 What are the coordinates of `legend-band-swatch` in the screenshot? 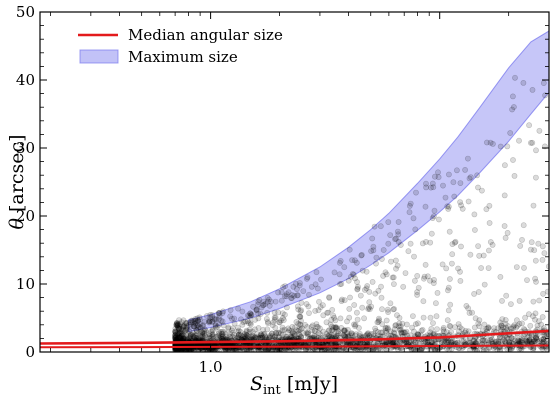 It's located at (99, 56).